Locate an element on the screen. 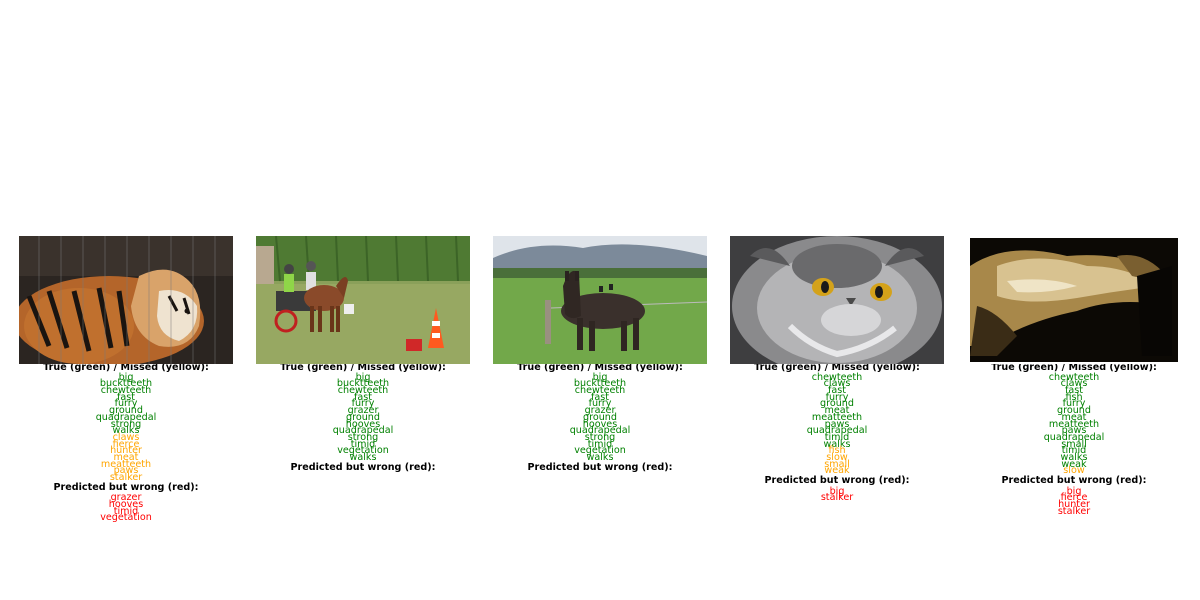  true-label: weak is located at coordinates (1074, 464).